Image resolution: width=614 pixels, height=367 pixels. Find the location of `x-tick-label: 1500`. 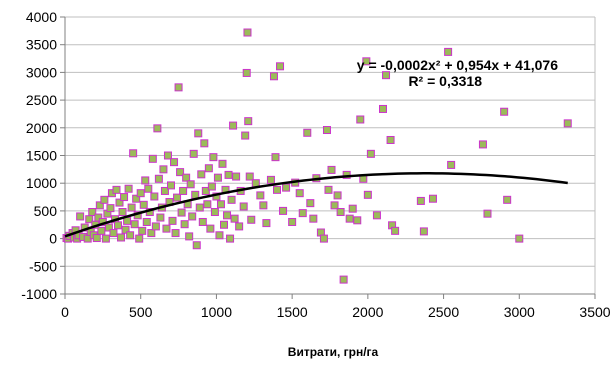

x-tick-label: 1500 is located at coordinates (292, 312).